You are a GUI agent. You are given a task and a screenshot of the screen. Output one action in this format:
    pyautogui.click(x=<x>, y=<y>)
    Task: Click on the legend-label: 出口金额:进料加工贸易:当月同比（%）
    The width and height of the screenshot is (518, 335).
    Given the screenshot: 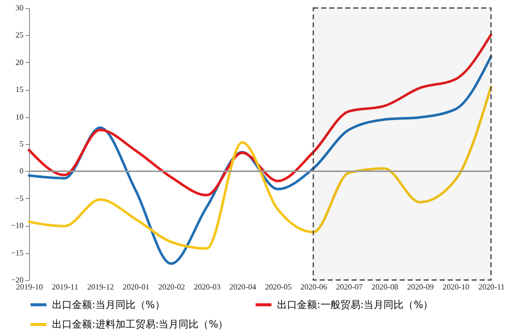 What is the action you would take?
    pyautogui.click(x=140, y=324)
    